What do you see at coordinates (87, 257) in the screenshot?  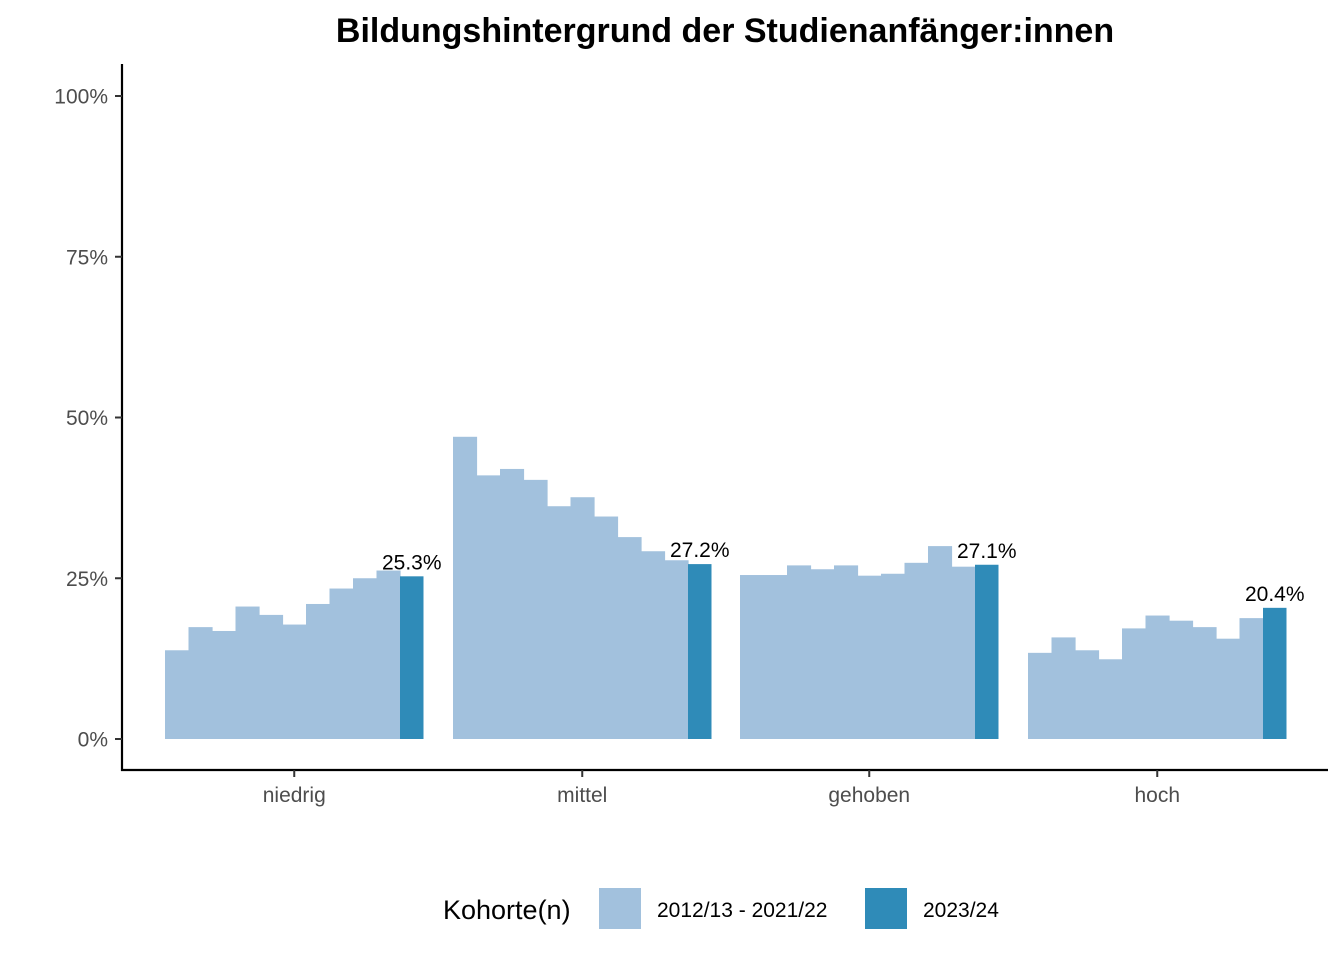 I see `y-tick-label: 75%` at bounding box center [87, 257].